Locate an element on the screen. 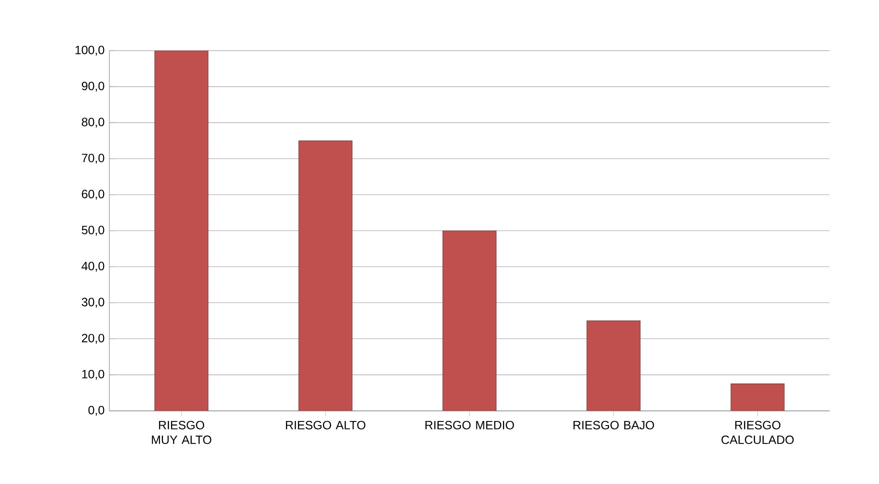 The width and height of the screenshot is (879, 484). x-tick-label: RIESGO MUY ALTO is located at coordinates (182, 432).